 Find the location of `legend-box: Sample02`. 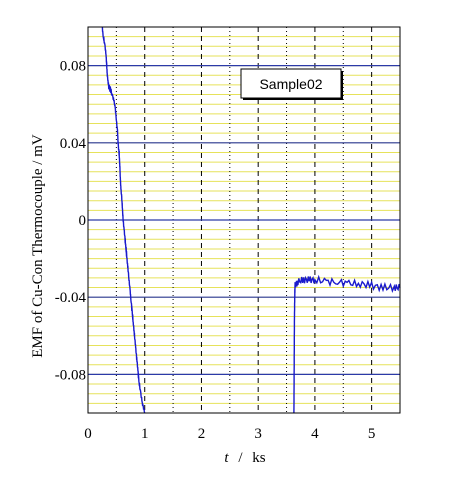

legend-box: Sample02 is located at coordinates (291, 84).